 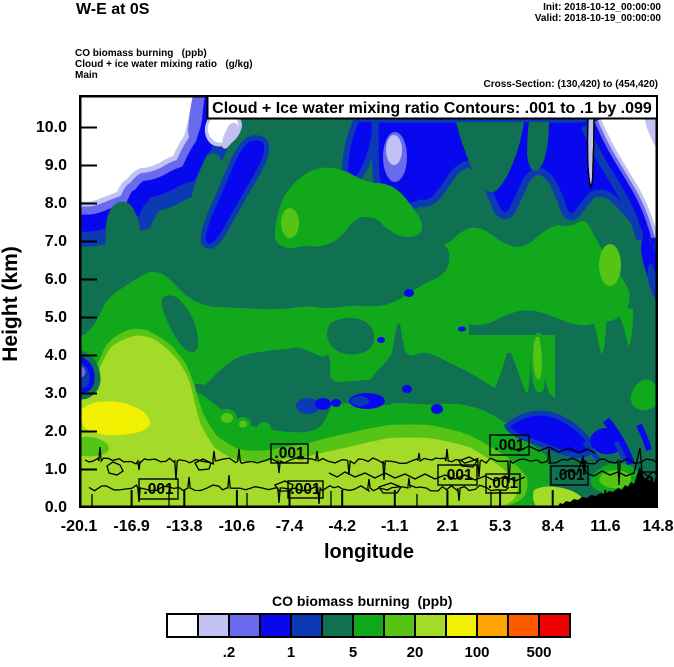 What do you see at coordinates (649, 482) in the screenshot?
I see `svg-text: .00` at bounding box center [649, 482].